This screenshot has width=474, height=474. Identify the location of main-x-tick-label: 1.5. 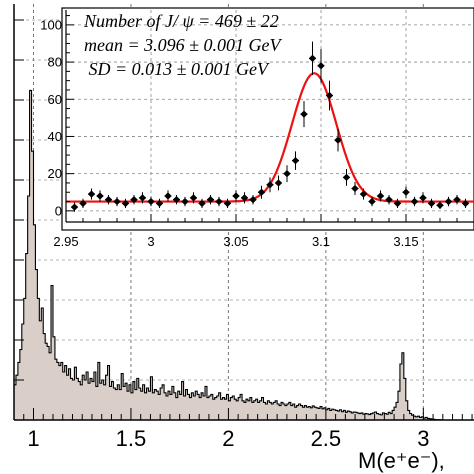
(131, 438).